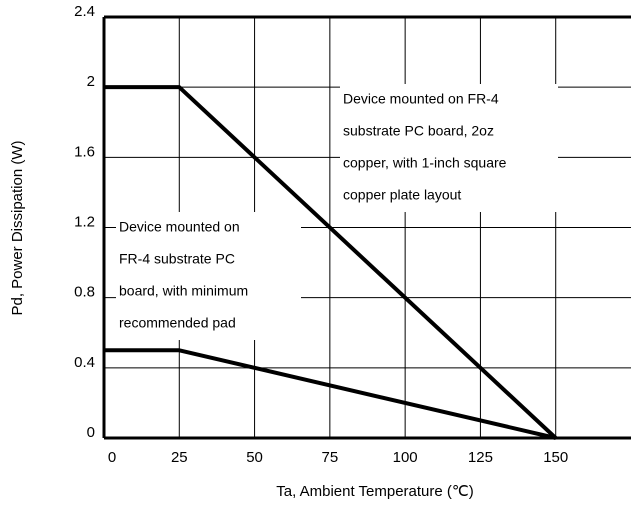 The height and width of the screenshot is (506, 631). I want to click on annotation: FR-4 substrate PC, so click(177, 259).